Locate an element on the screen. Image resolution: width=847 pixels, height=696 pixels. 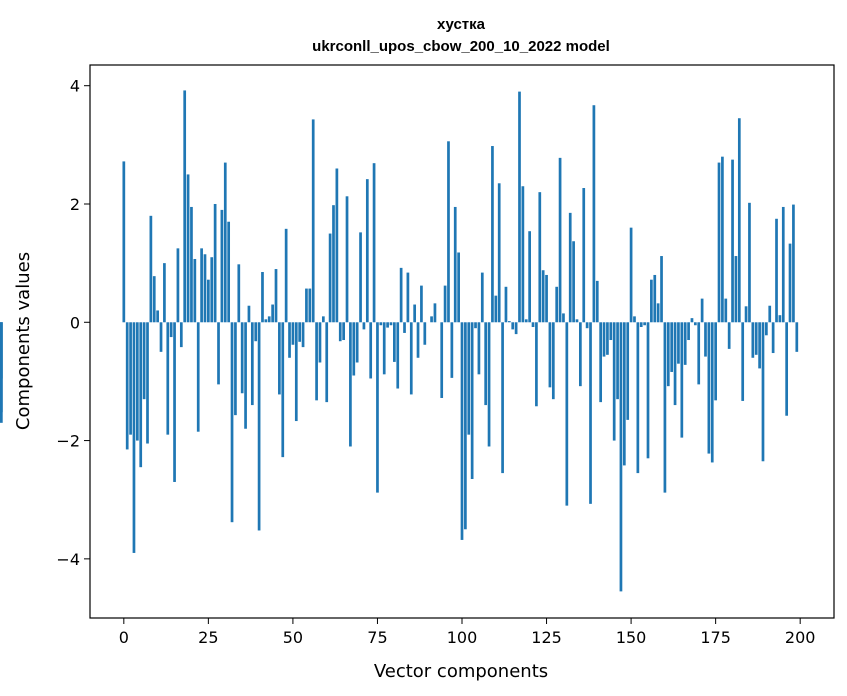
x-tick-label: 175 is located at coordinates (715, 637).